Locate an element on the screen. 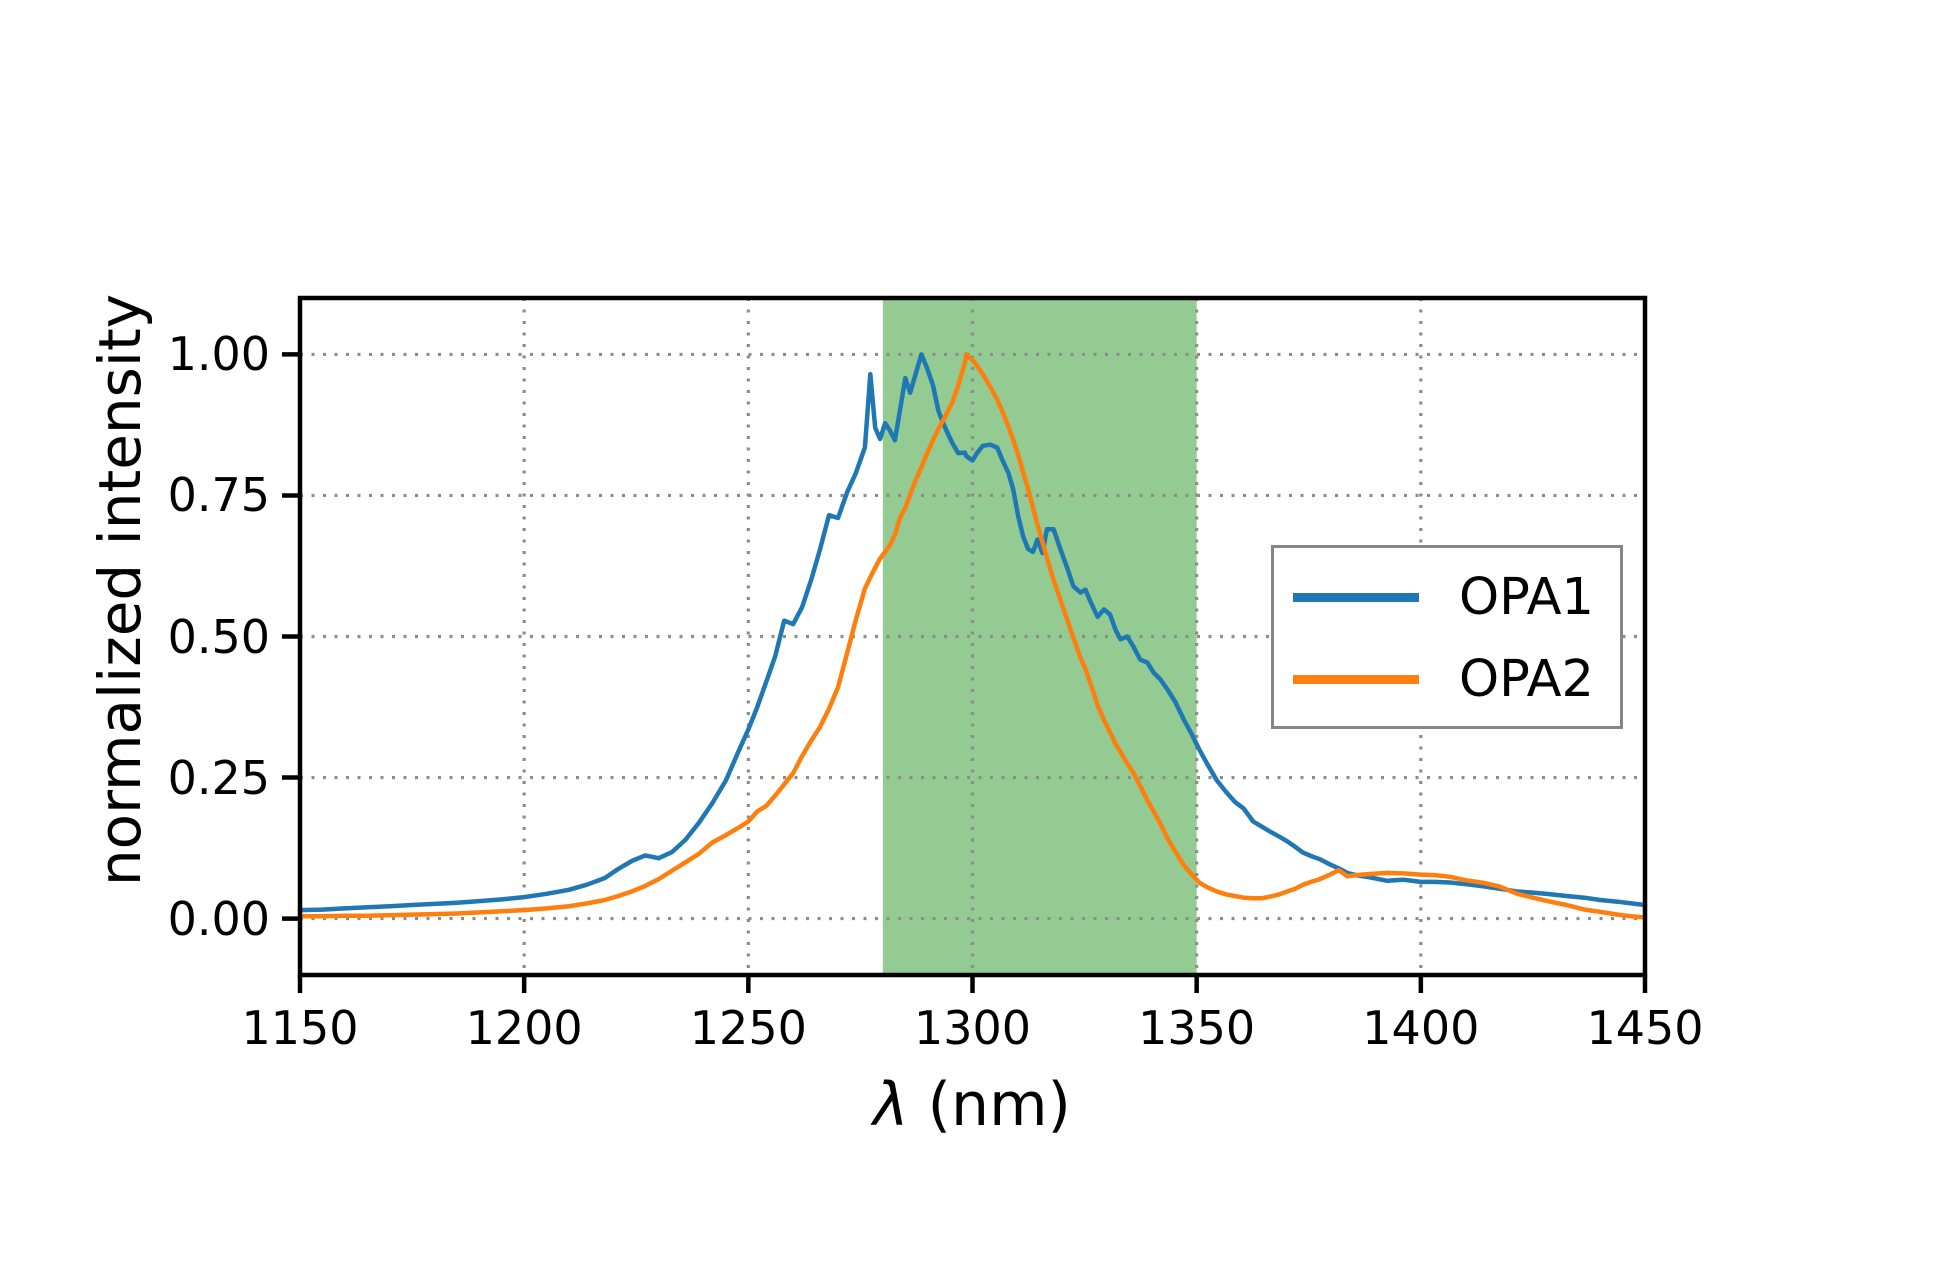  x-tick-label: 1350 is located at coordinates (1197, 1028).